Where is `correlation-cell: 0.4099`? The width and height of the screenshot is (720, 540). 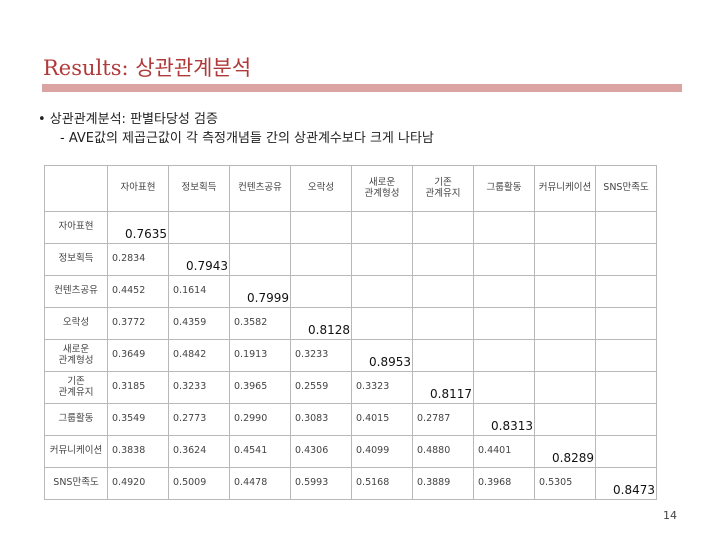
correlation-cell: 0.4099 is located at coordinates (382, 451).